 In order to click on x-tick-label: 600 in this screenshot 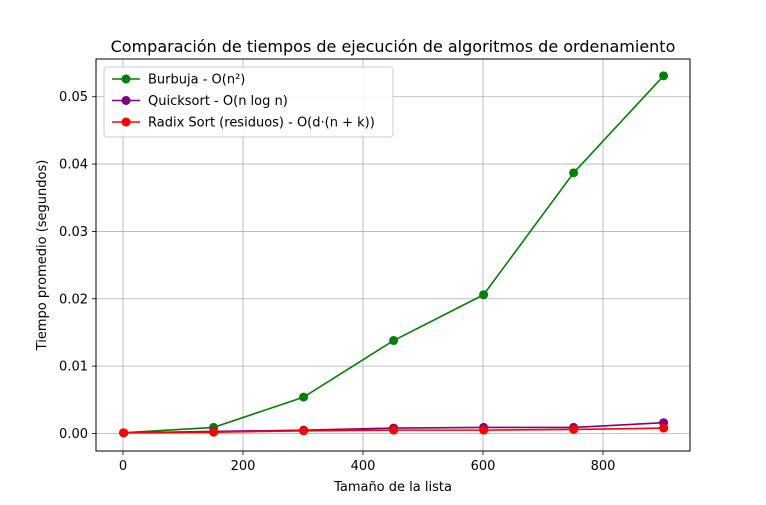, I will do `click(483, 466)`.